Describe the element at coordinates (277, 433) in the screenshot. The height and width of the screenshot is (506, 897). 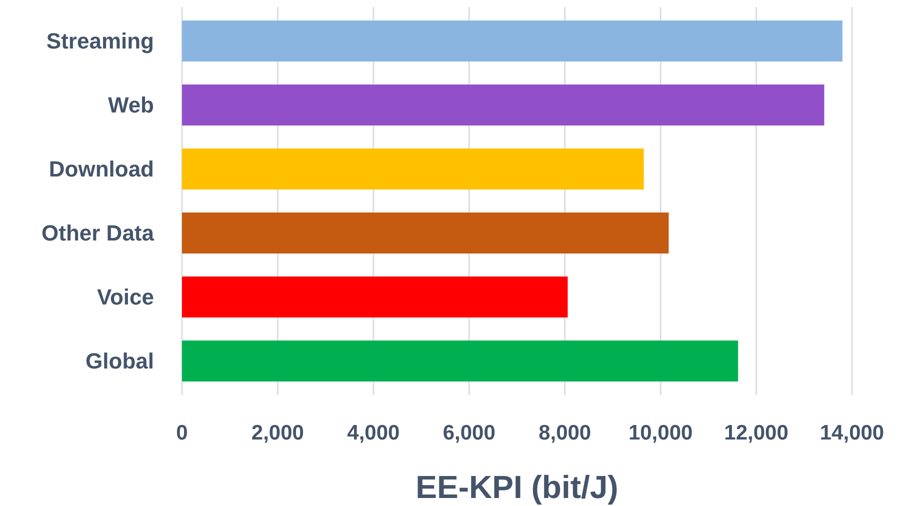
I see `x-tick-label: 2,000` at that location.